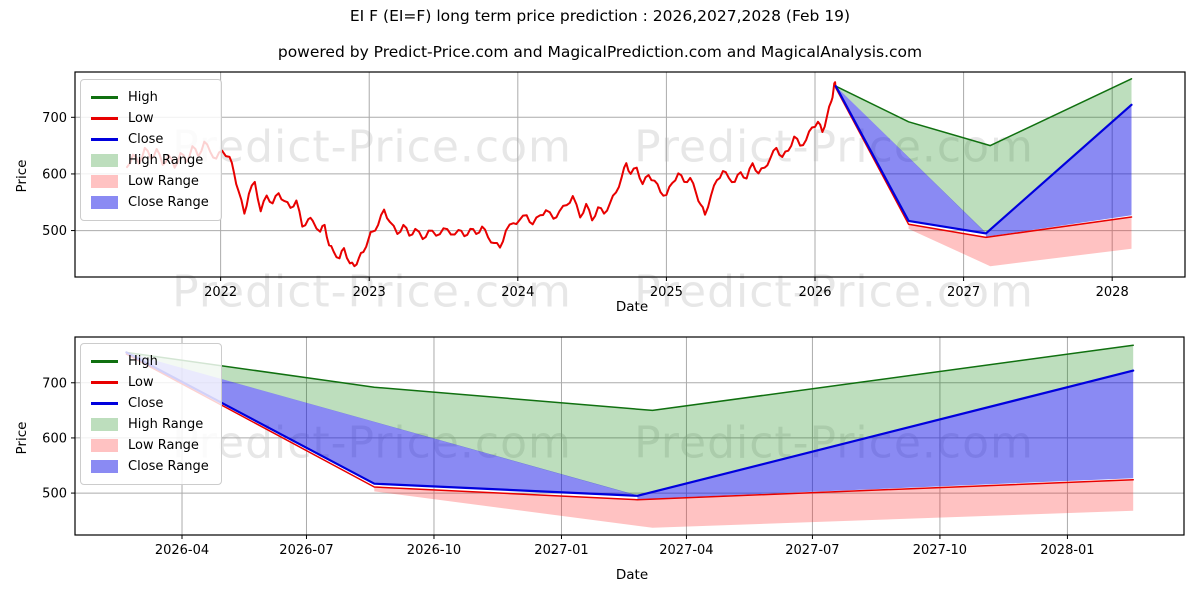  What do you see at coordinates (812, 550) in the screenshot?
I see `x-tick-label: 2027-07` at bounding box center [812, 550].